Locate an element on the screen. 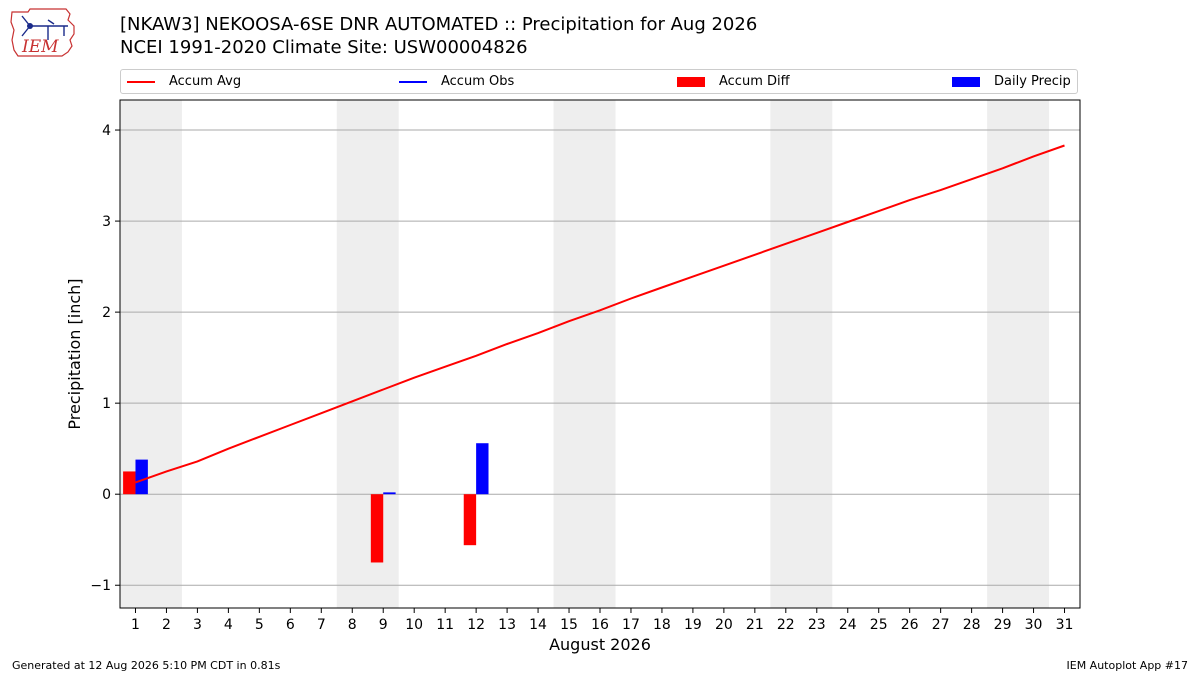 The width and height of the screenshot is (1200, 675). legend-label-accum-diff: Accum Diff is located at coordinates (754, 81).